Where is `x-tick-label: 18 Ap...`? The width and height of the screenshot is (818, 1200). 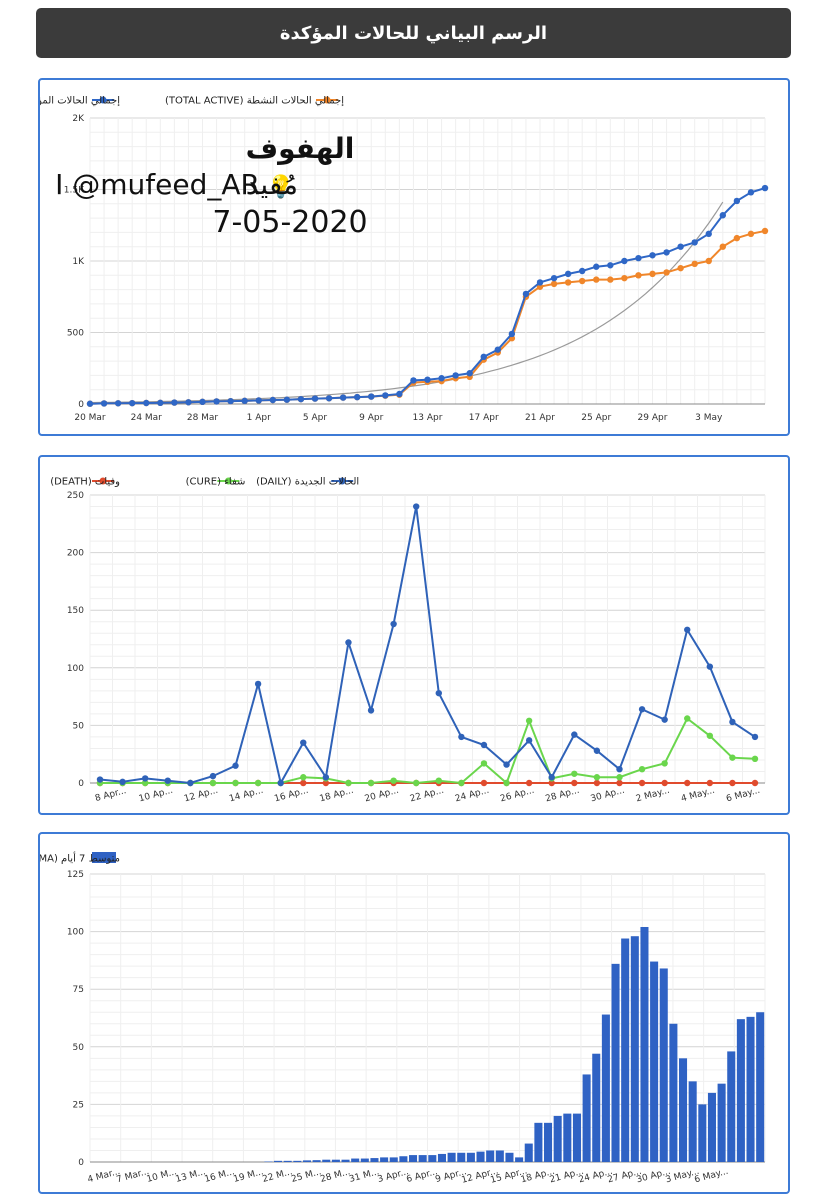
x-tick-label: 18 Ap... is located at coordinates (337, 795).